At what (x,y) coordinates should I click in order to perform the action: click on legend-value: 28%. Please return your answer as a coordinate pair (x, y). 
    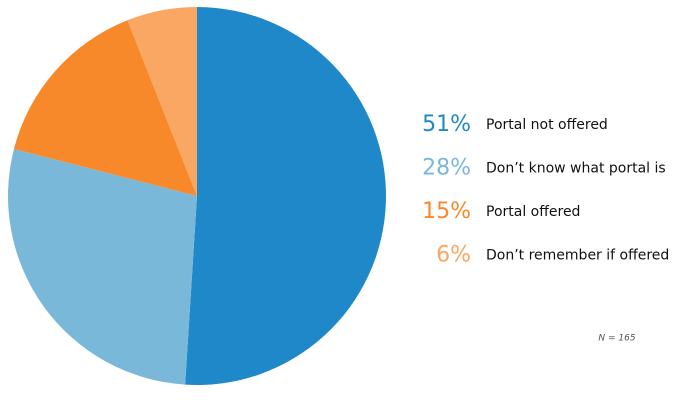
    Looking at the image, I should click on (446, 168).